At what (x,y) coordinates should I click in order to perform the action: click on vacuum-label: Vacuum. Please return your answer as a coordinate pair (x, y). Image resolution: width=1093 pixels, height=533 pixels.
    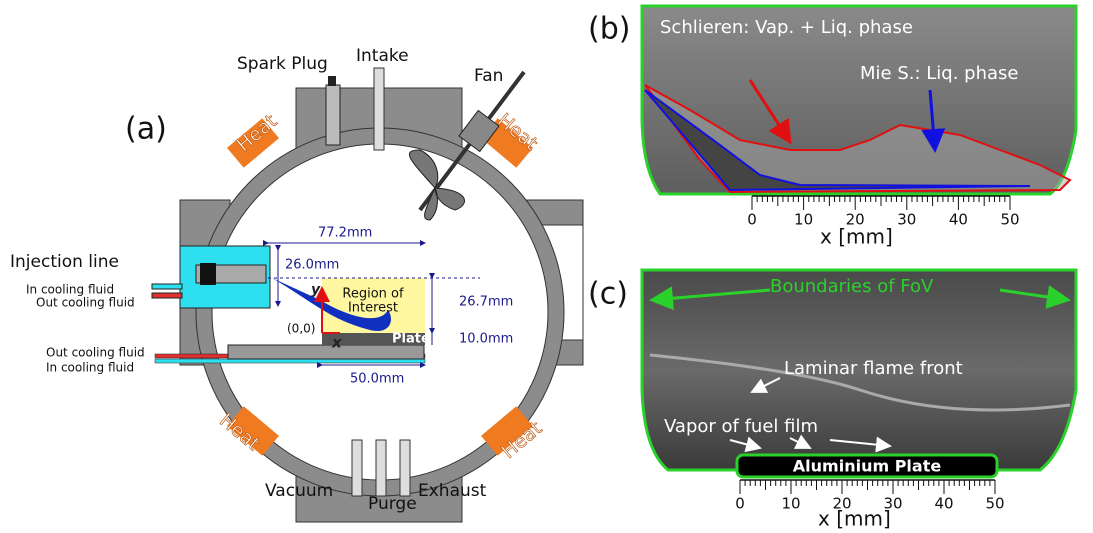
    Looking at the image, I should click on (299, 491).